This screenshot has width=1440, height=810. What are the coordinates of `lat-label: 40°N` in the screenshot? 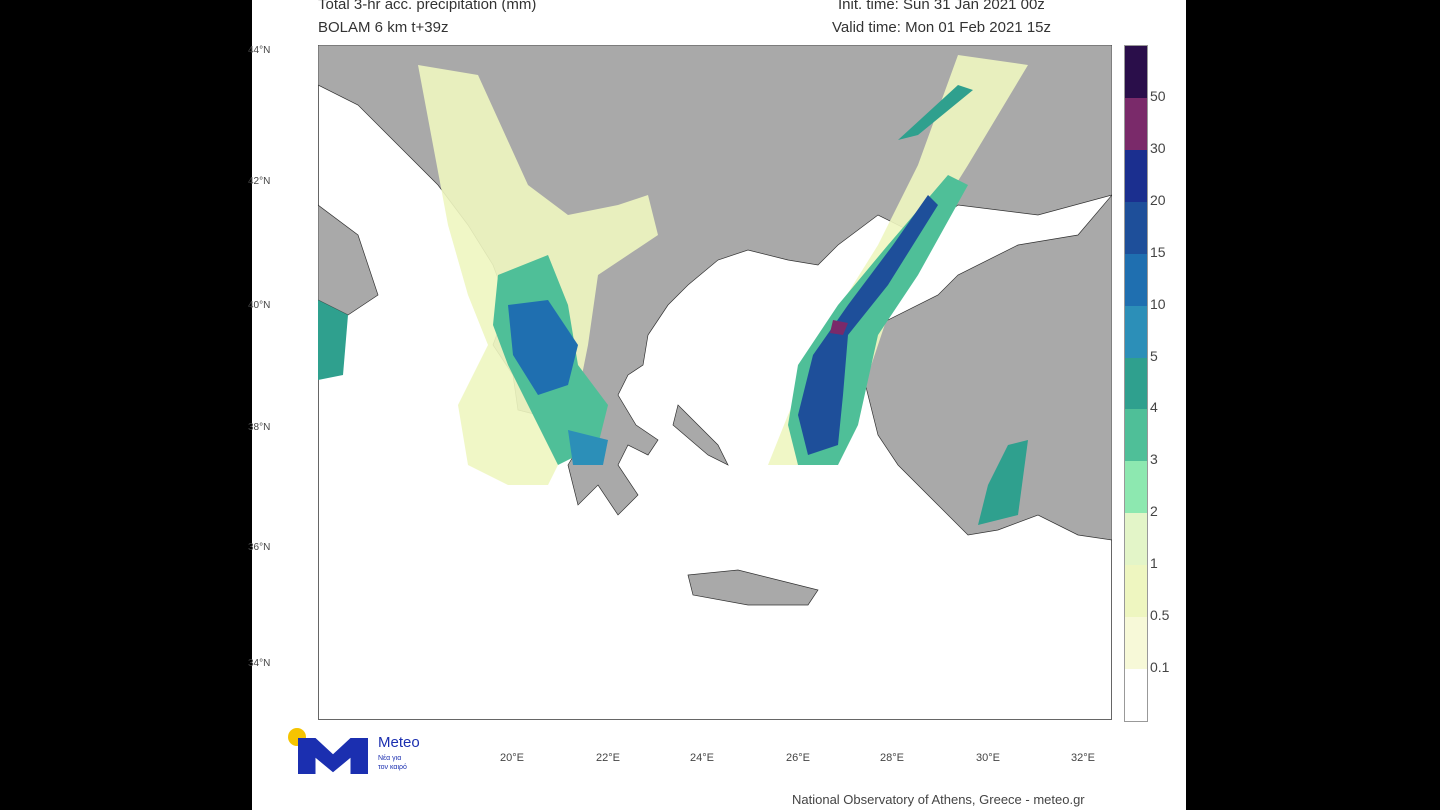 It's located at (259, 305).